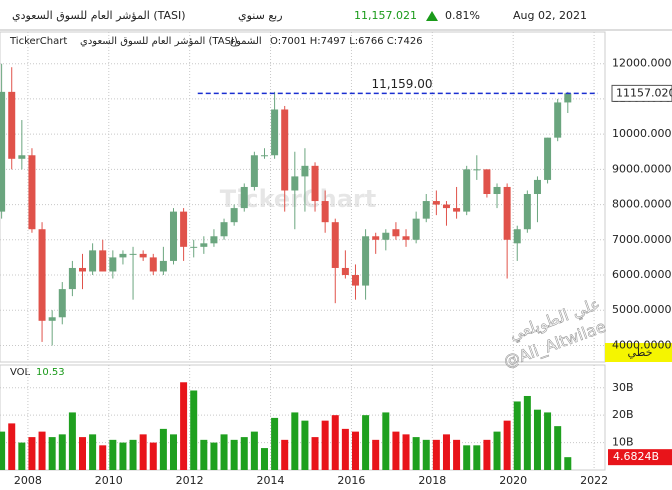 Image resolution: width=672 pixels, height=490 pixels. Describe the element at coordinates (642, 204) in the screenshot. I see `y-tick-label: 8000.0000` at that location.